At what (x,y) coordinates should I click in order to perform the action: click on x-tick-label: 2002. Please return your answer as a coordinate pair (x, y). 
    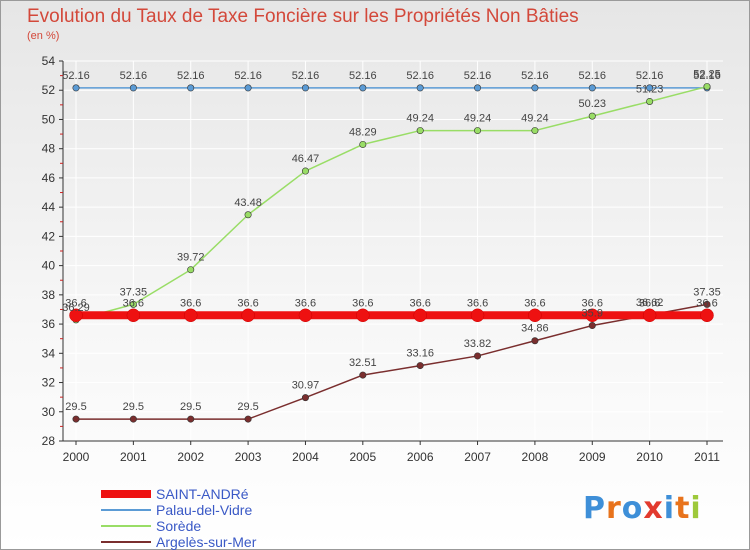
    Looking at the image, I should click on (190, 457).